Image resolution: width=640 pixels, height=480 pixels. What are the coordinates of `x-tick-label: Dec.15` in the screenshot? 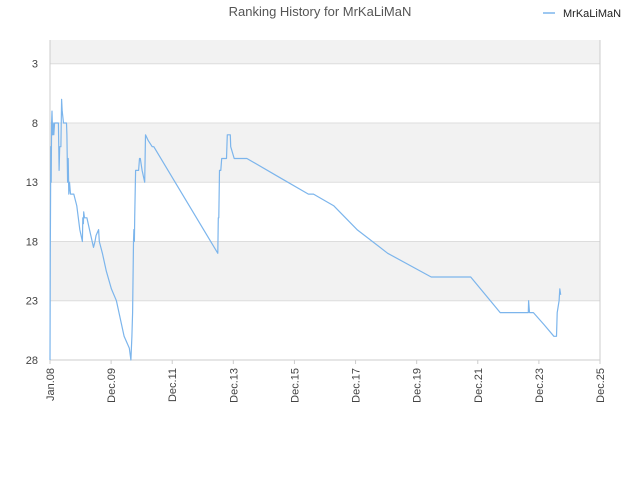 It's located at (295, 385).